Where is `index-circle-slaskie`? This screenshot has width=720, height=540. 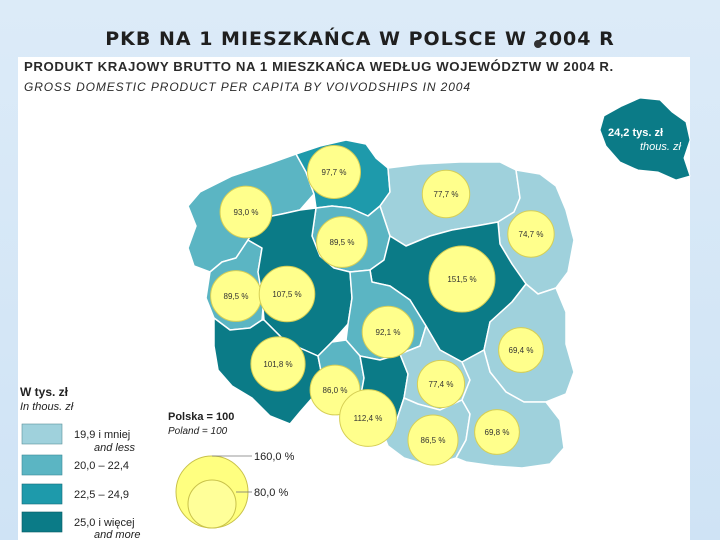
index-circle-slaskie is located at coordinates (368, 418).